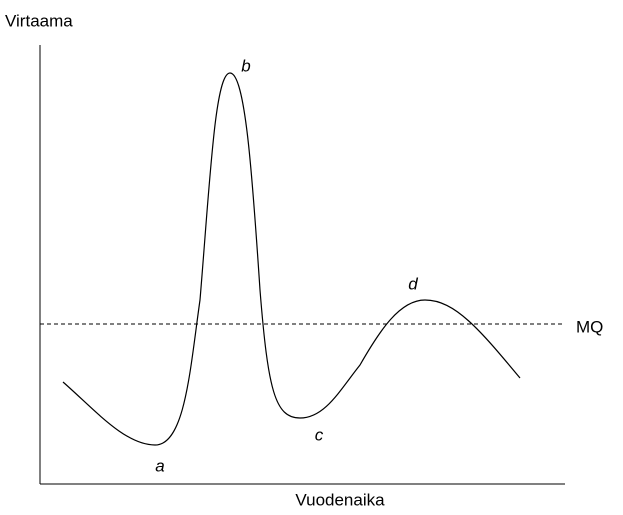  I want to click on mean-flow-label: MQ, so click(589, 326).